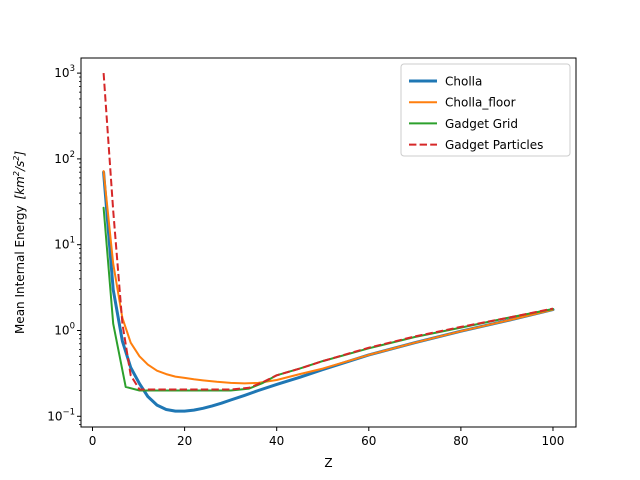  What do you see at coordinates (93, 441) in the screenshot?
I see `x-tick-label: 0` at bounding box center [93, 441].